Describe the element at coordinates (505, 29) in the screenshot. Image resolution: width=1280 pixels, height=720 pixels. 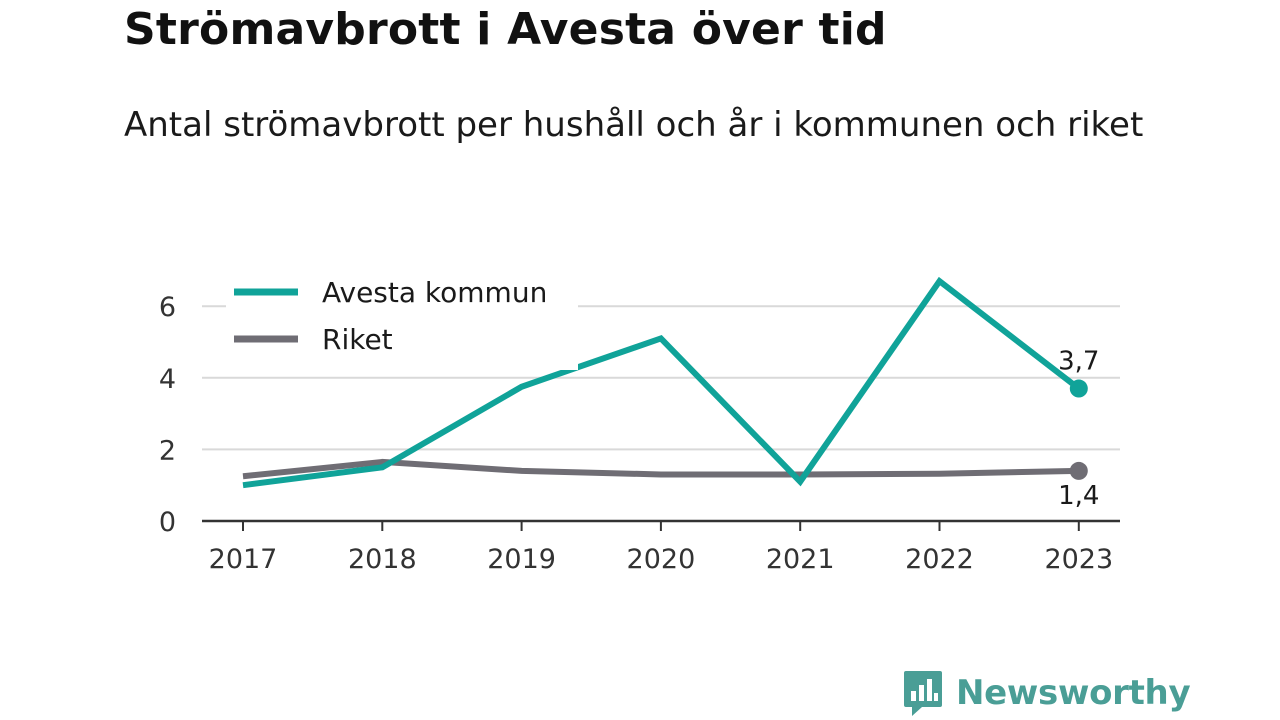
I see `chart-title: Strömavbrott i Avesta över tid` at that location.